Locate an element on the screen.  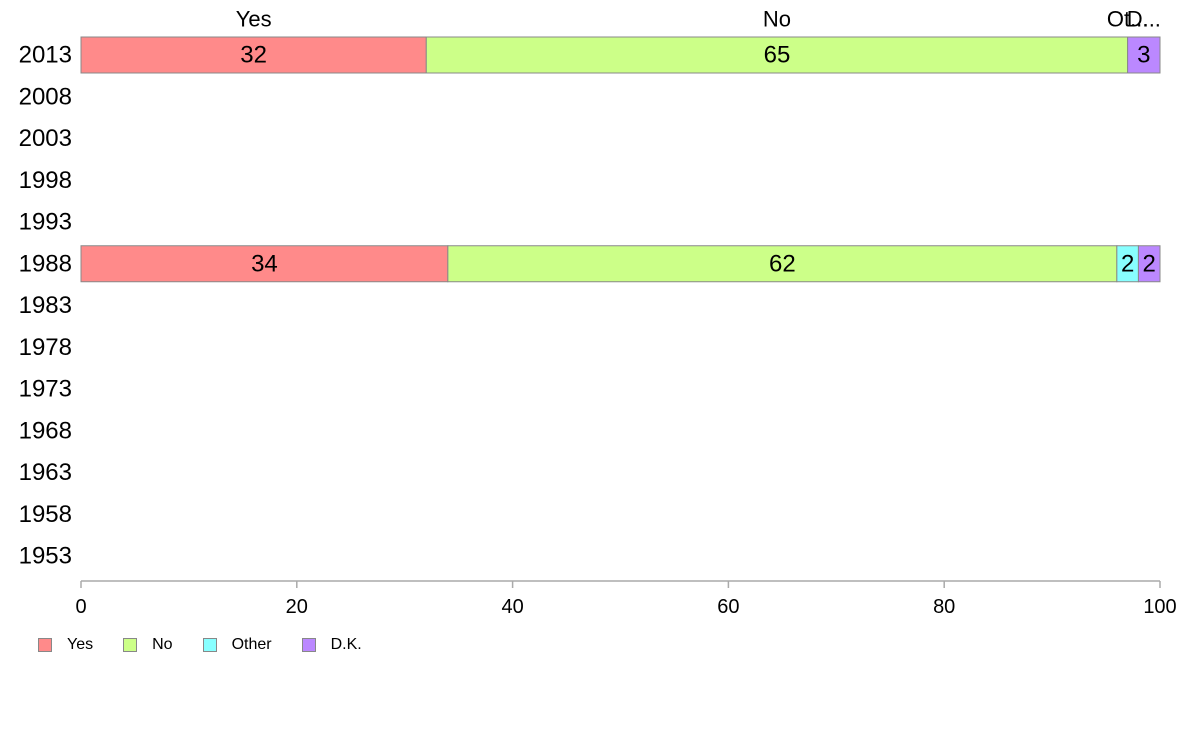
y-tick-label-1958: 1958 is located at coordinates (45, 514).